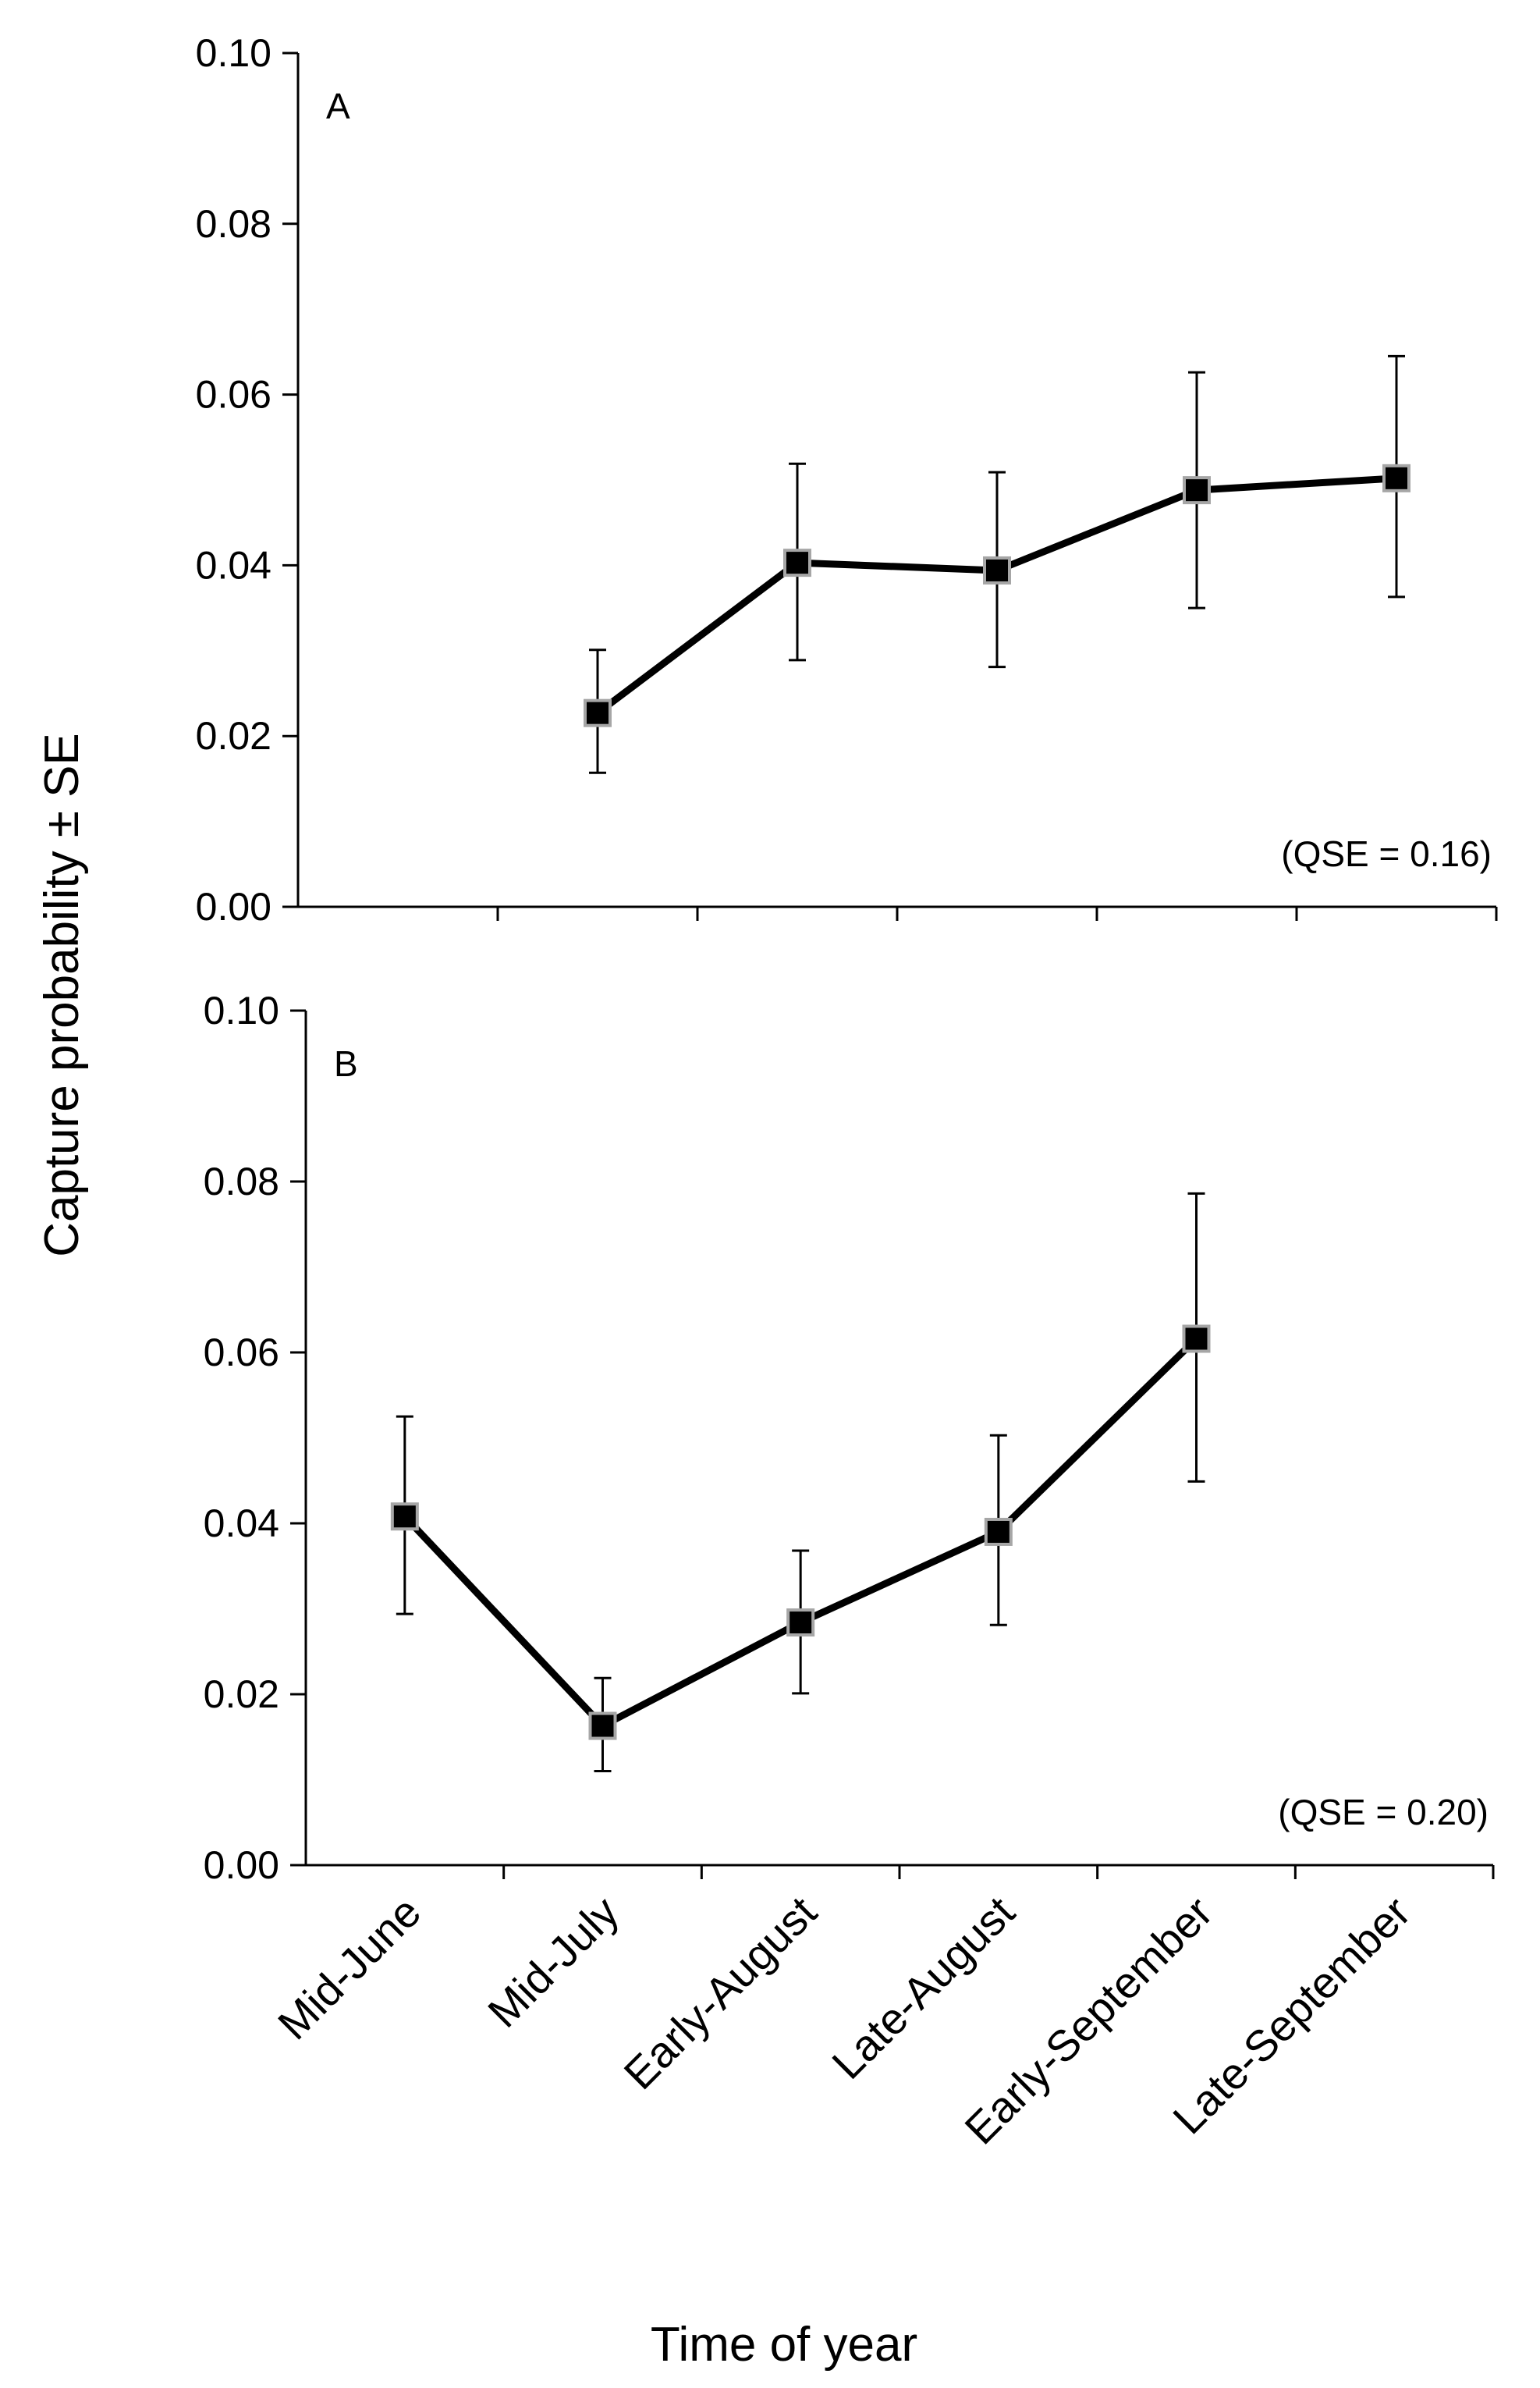  What do you see at coordinates (62, 995) in the screenshot?
I see `y-axis-title: Capture probability ± SE` at bounding box center [62, 995].